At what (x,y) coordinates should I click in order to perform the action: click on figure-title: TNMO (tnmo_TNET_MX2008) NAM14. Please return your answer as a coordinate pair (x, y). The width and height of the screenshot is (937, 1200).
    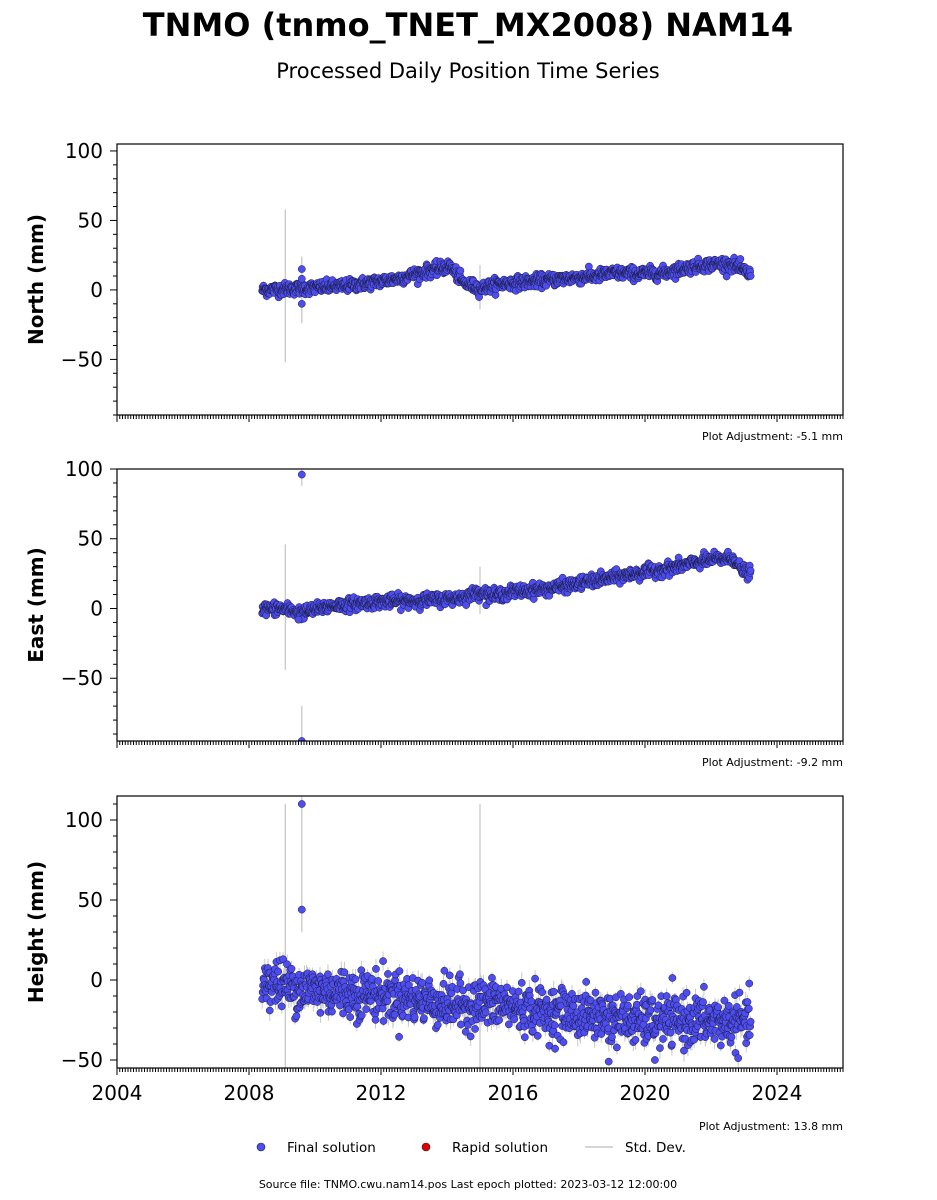
    Looking at the image, I should click on (468, 25).